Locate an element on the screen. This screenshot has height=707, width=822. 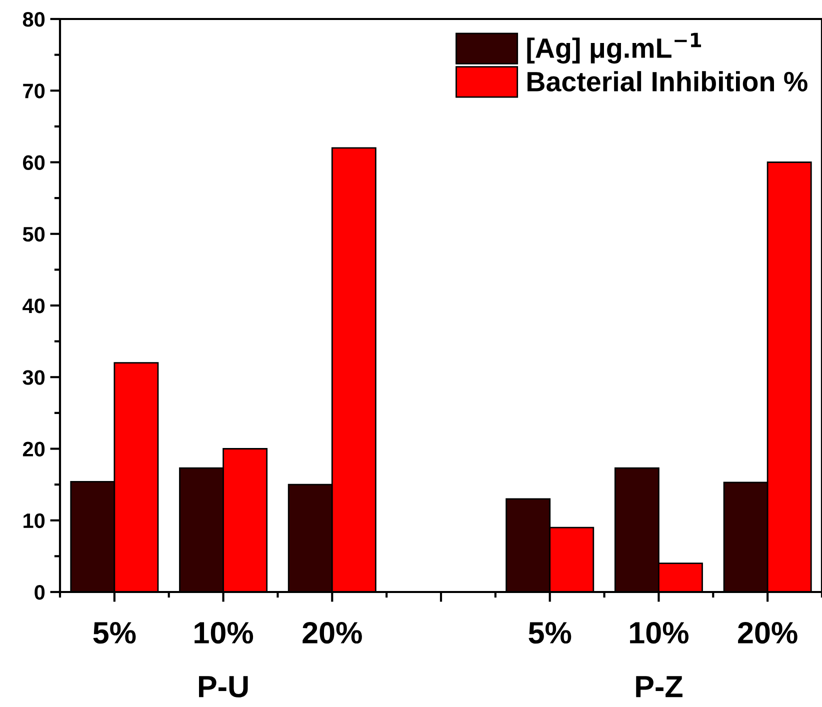
y-tick-label: 70 is located at coordinates (34, 91).